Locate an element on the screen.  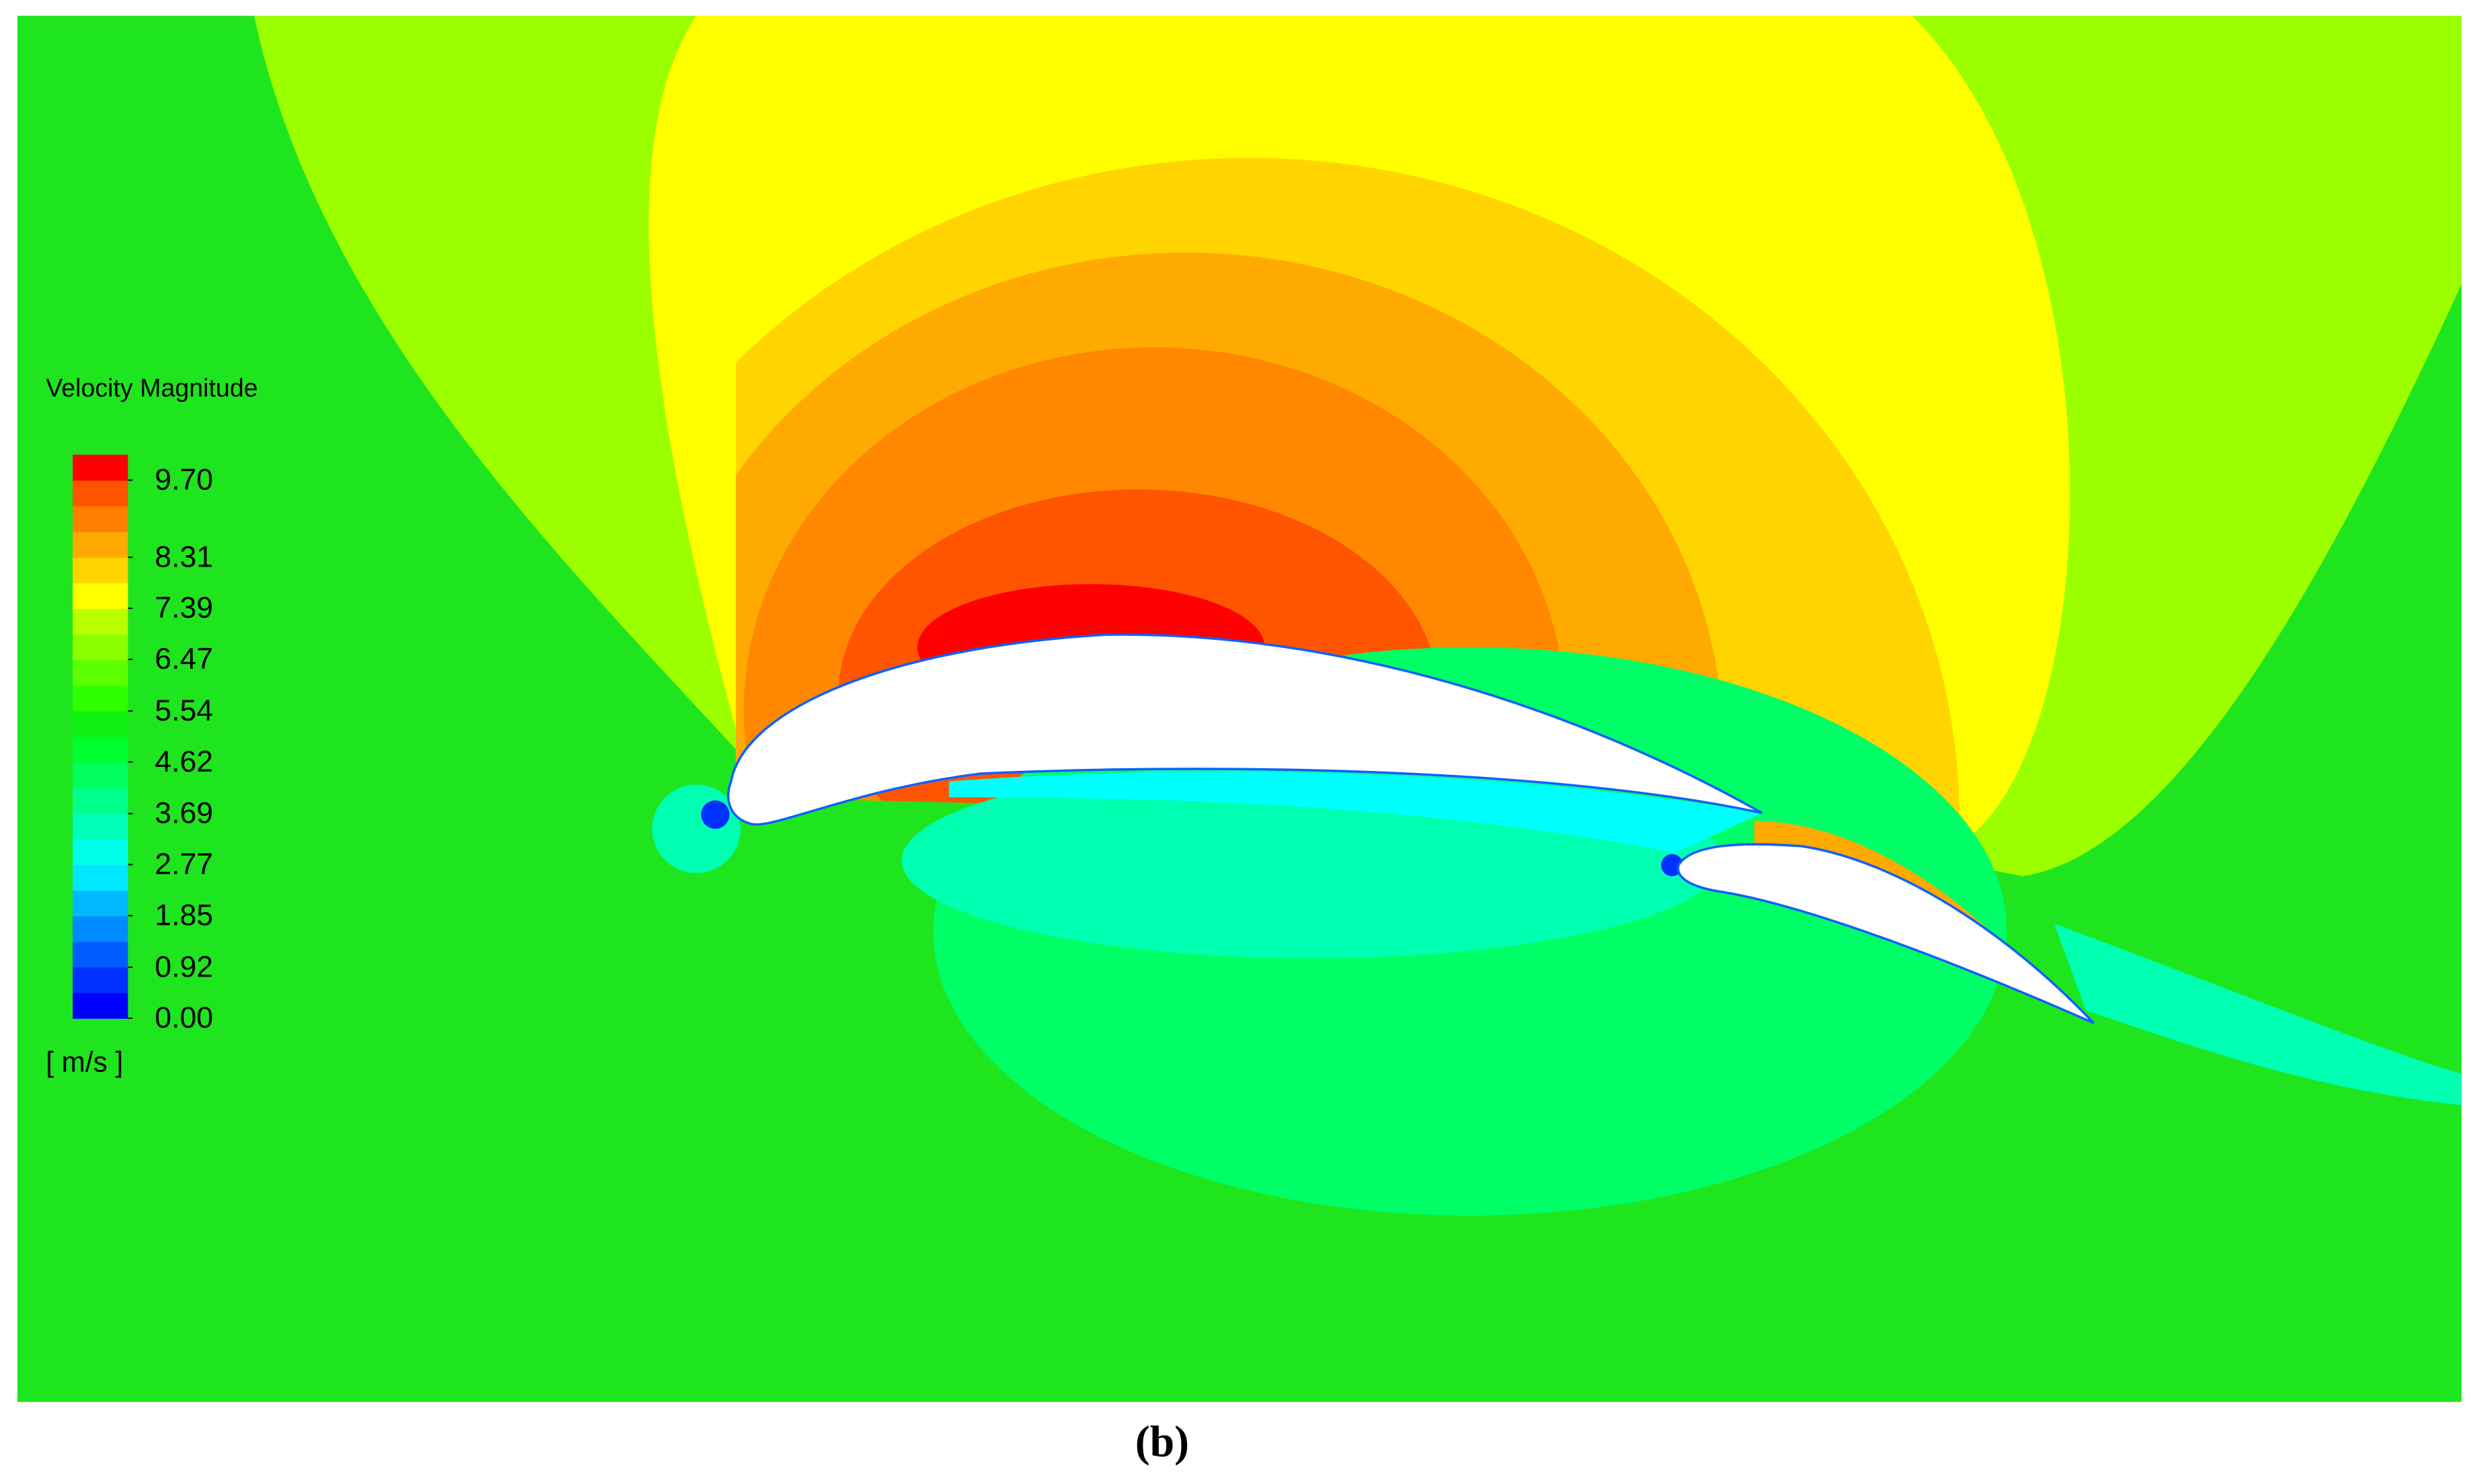
colorbar-tick-label: 4.62 is located at coordinates (184, 761).